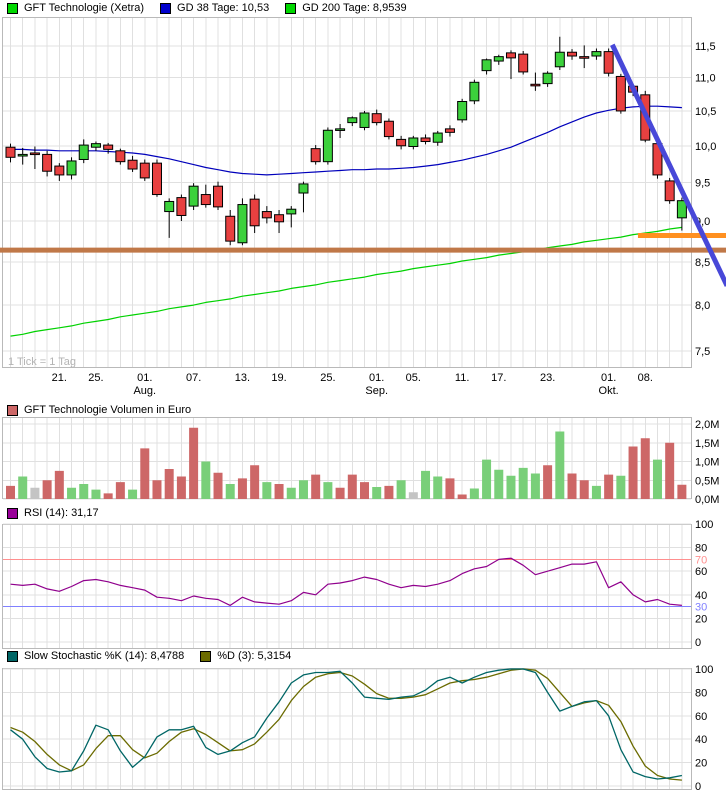 Image resolution: width=726 pixels, height=796 pixels. Describe the element at coordinates (84, 8) in the screenshot. I see `series-label: GFT Technologie (Xetra)` at that location.